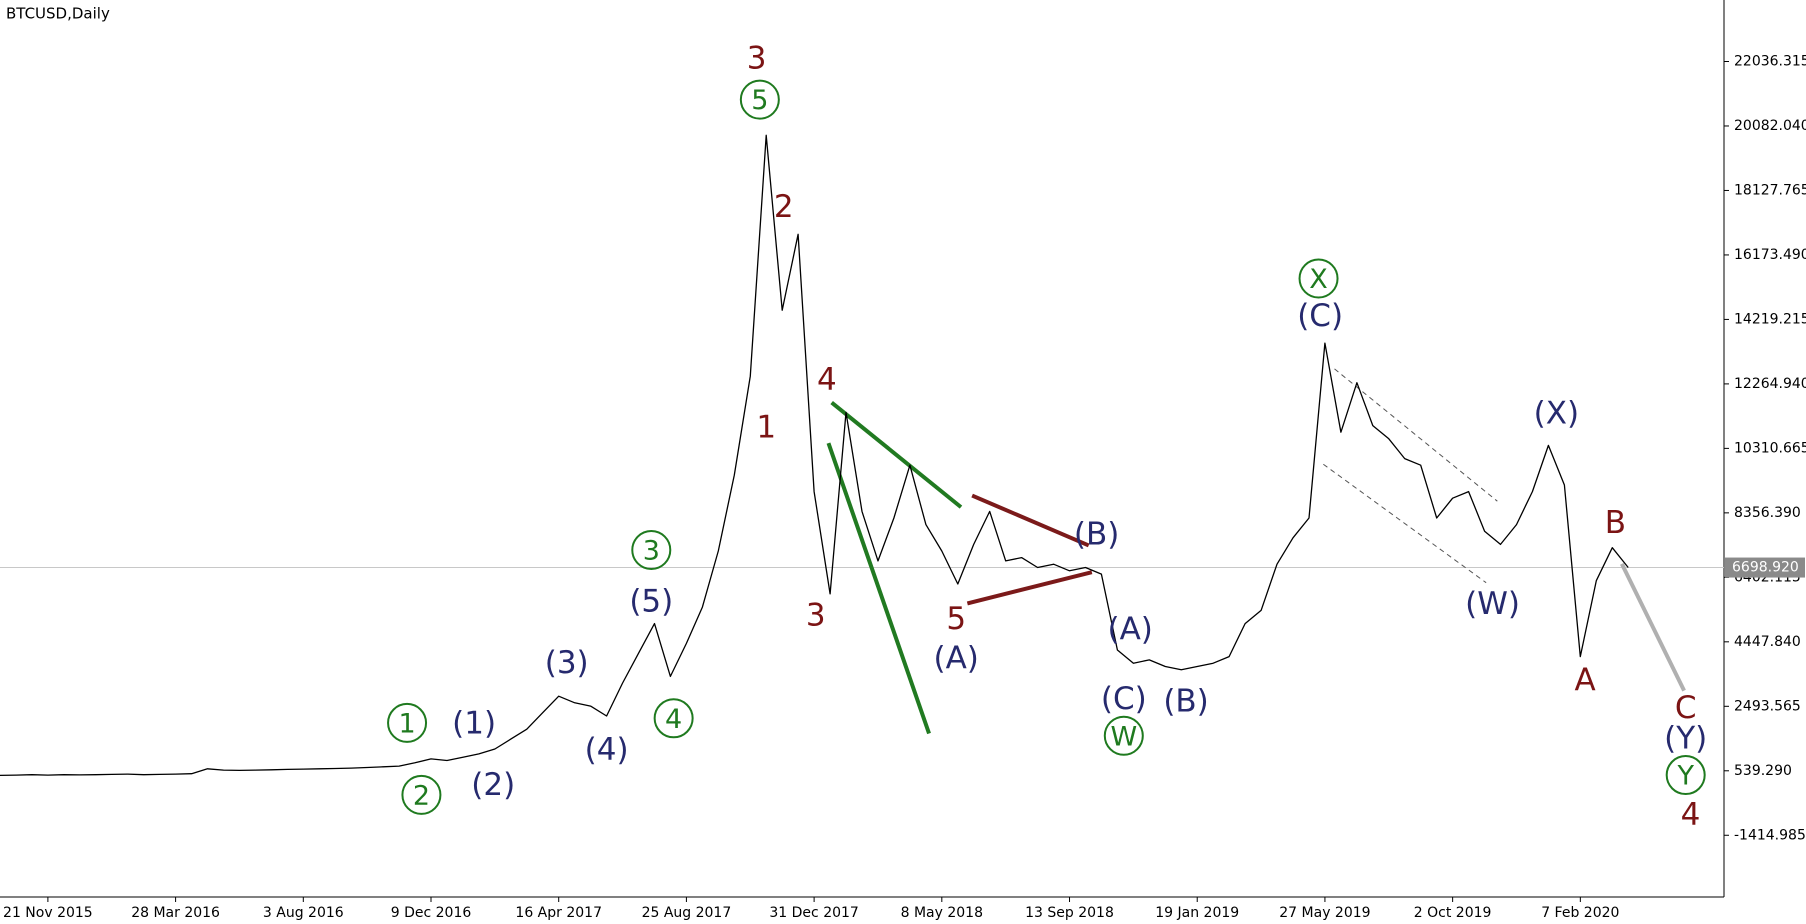 The height and width of the screenshot is (924, 1806). I want to click on chart-title: BTCUSD,Daily, so click(58, 14).